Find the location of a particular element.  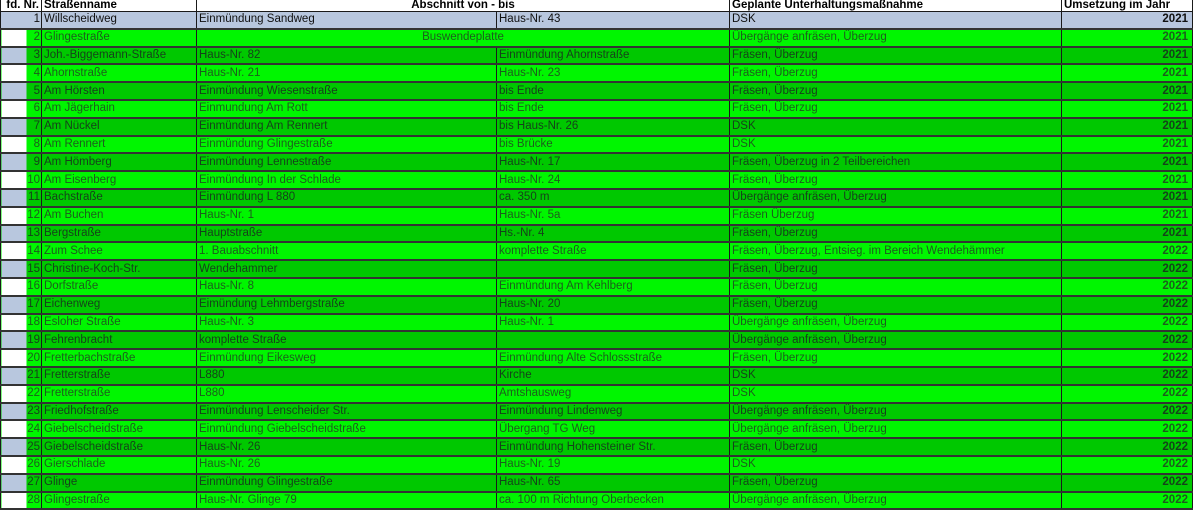

cell-von: Einmündung L 880 is located at coordinates (346, 198).